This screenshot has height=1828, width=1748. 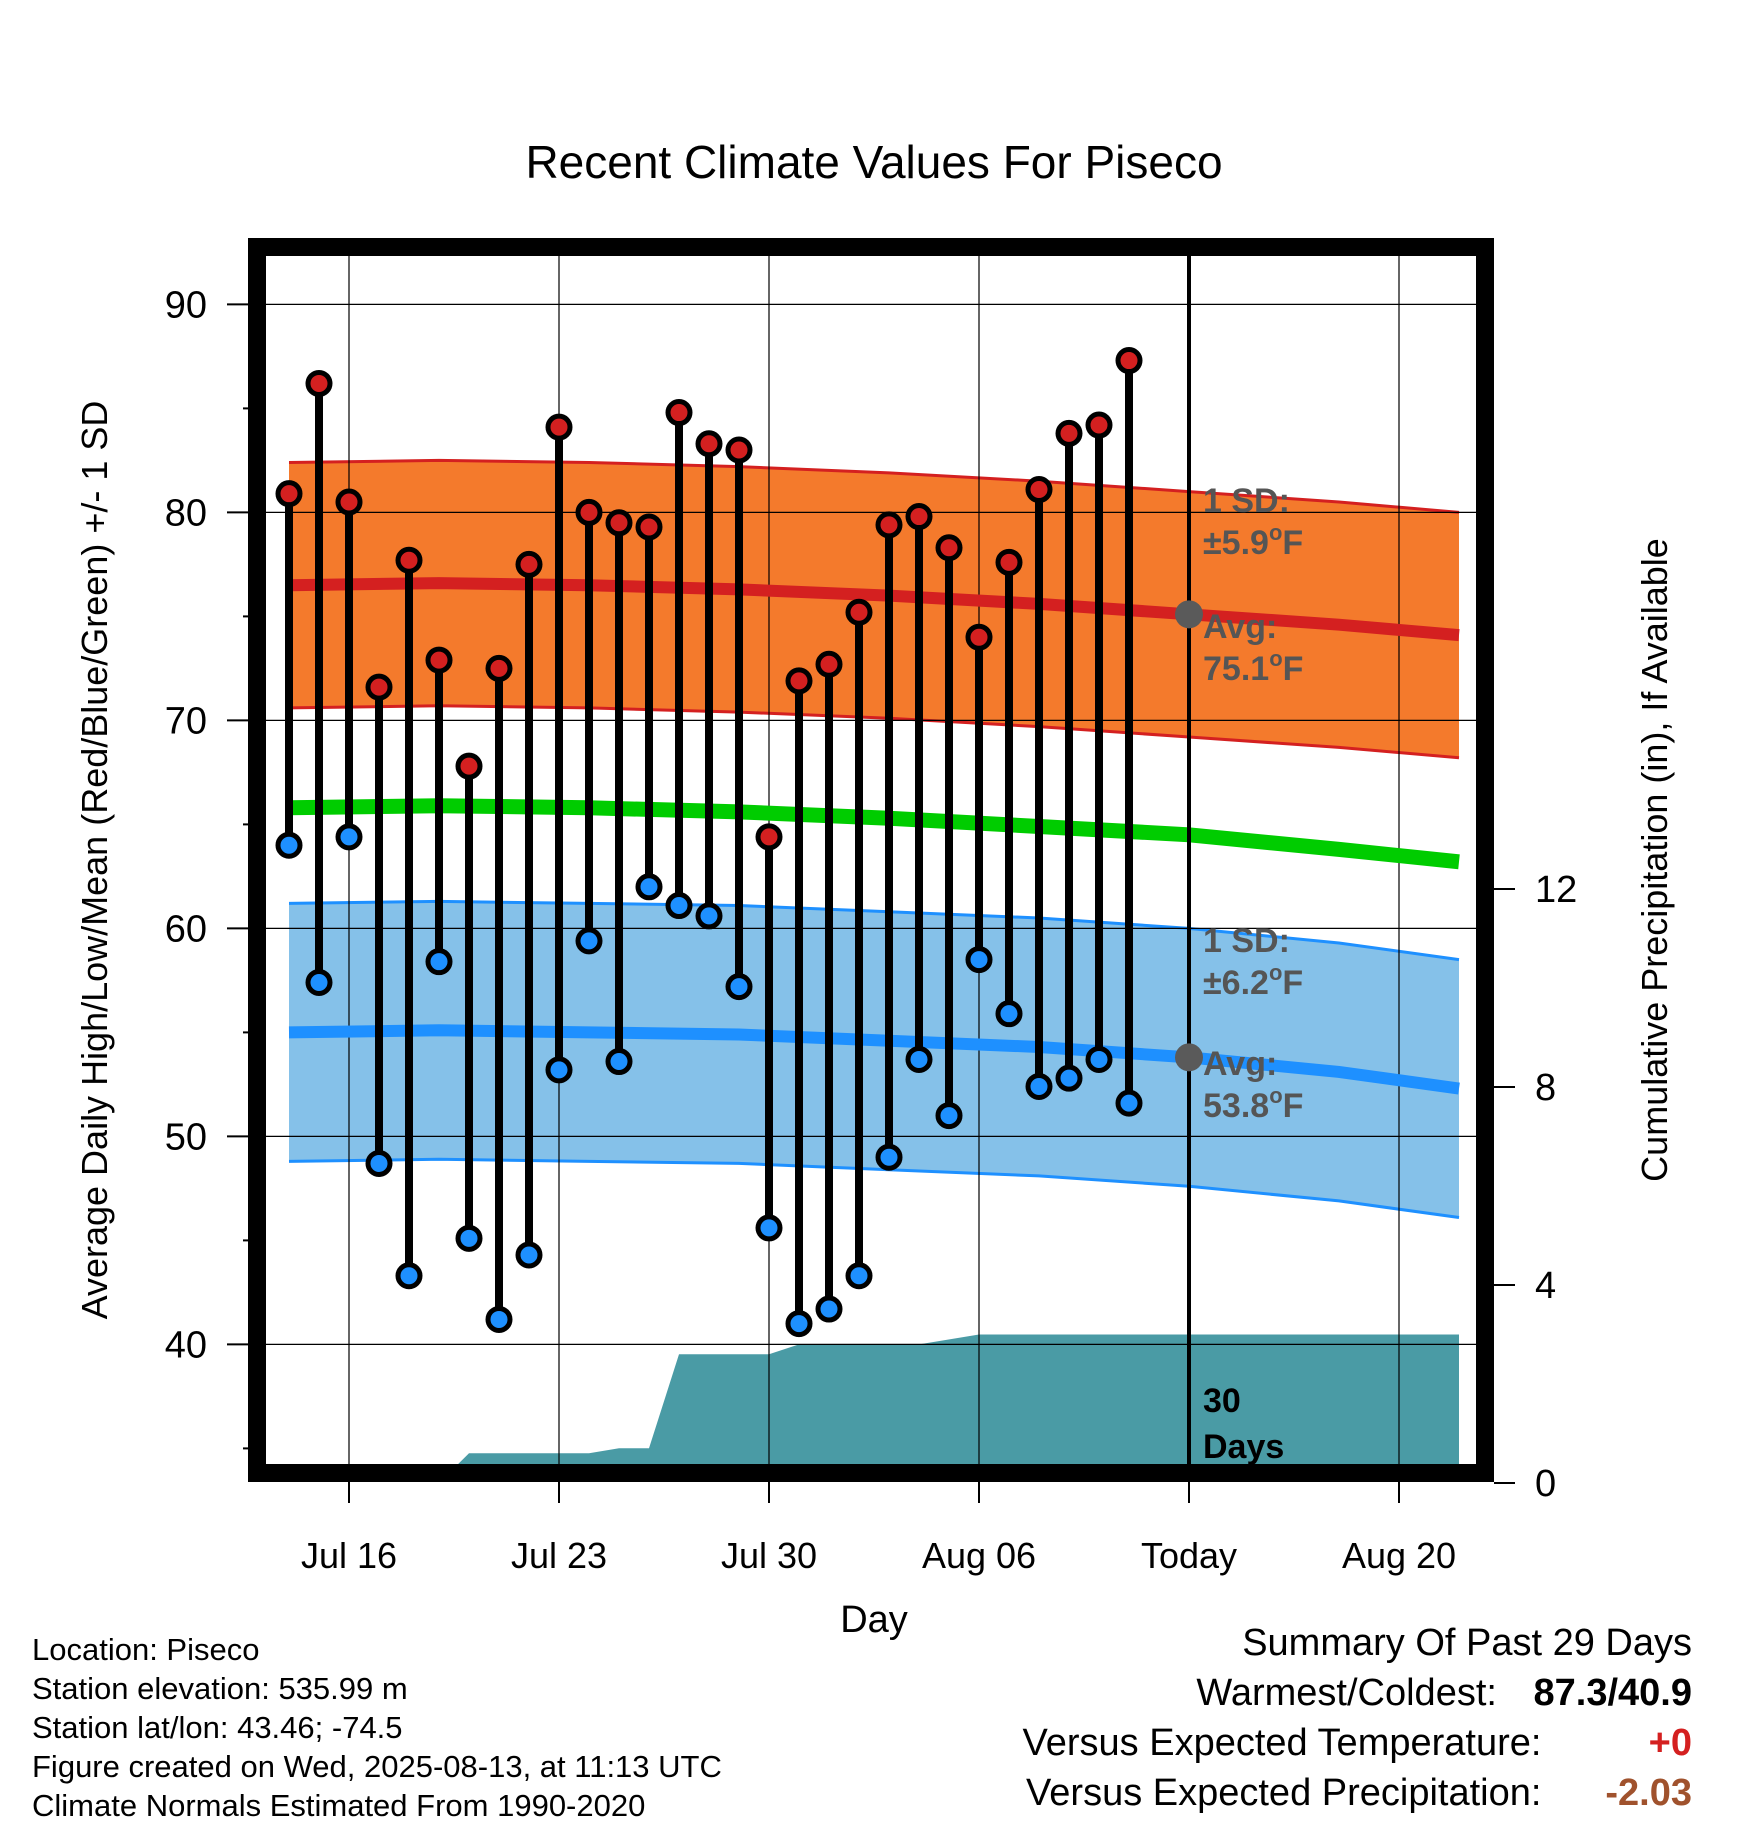 What do you see at coordinates (1275, 972) in the screenshot?
I see `low-sd-label-degree: o` at bounding box center [1275, 972].